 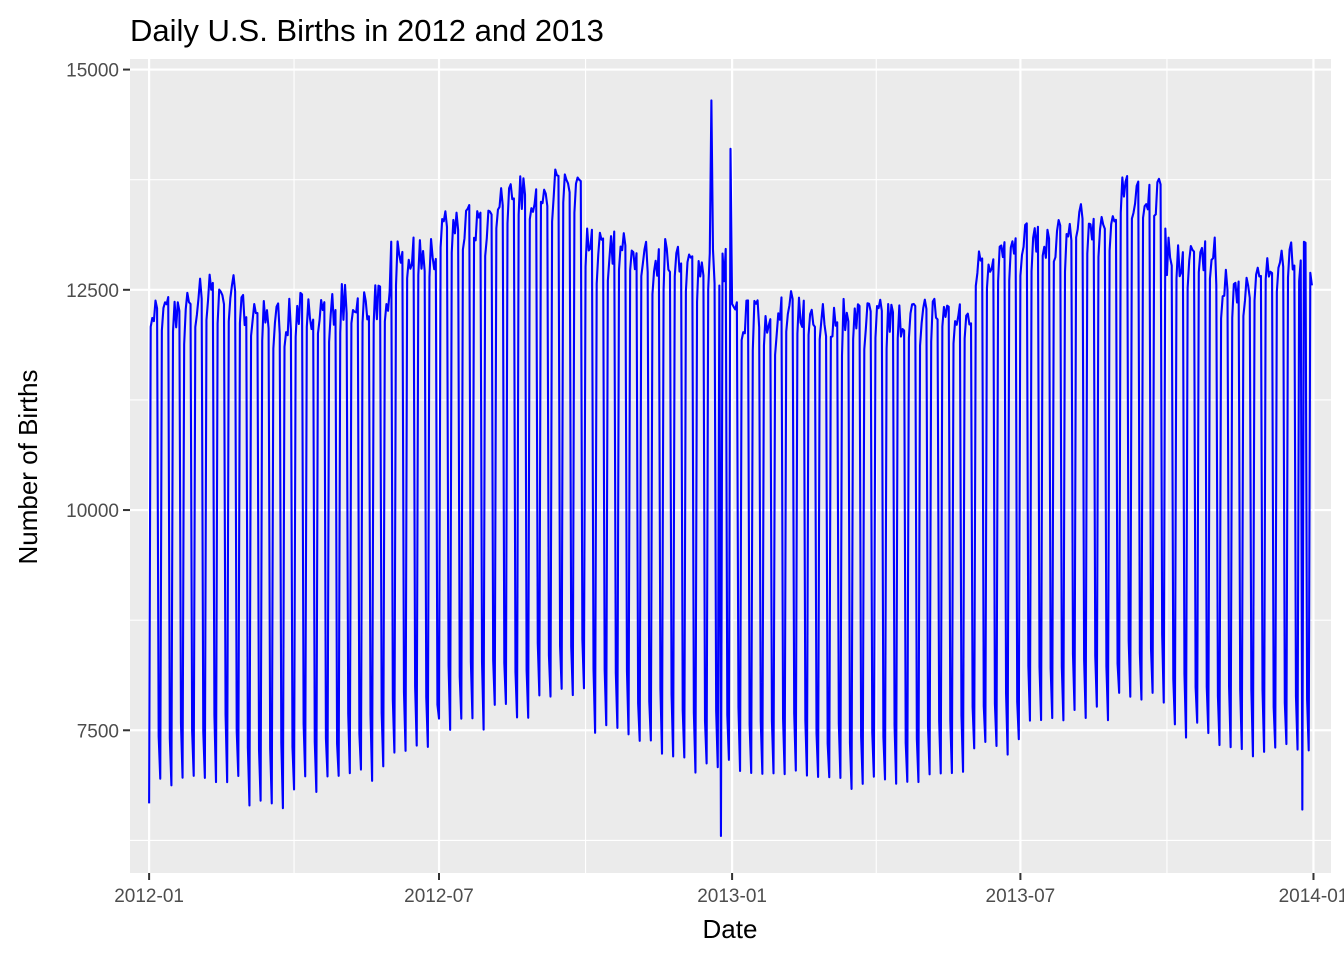 I want to click on x-tick-label: 2013-07, so click(x=1021, y=896).